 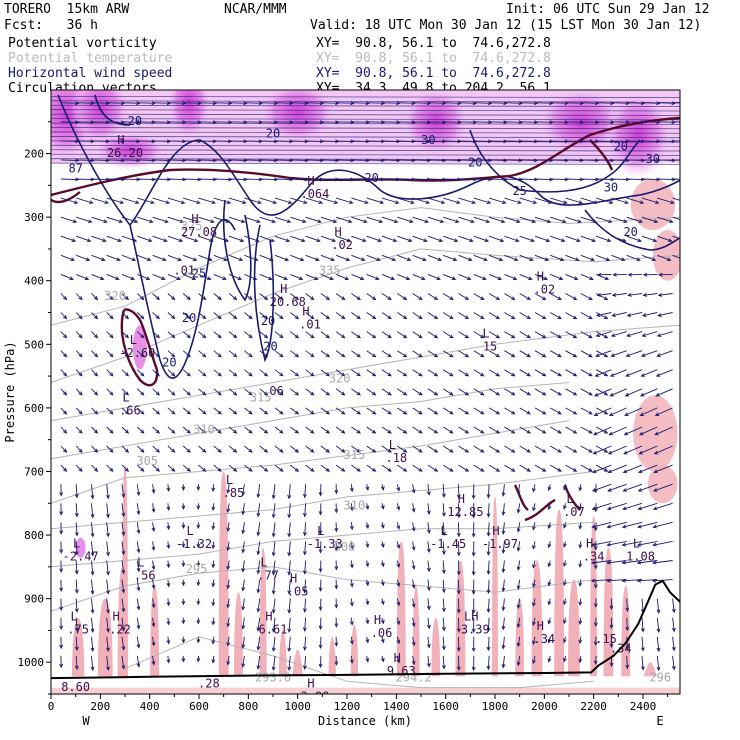 What do you see at coordinates (445, 706) in the screenshot?
I see `x-tick-label: 1600` at bounding box center [445, 706].